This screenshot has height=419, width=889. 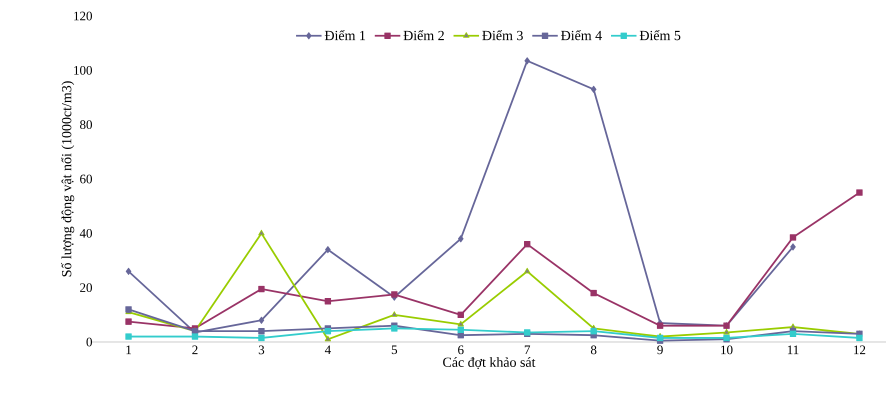 What do you see at coordinates (86, 179) in the screenshot?
I see `y-tick-label: 60` at bounding box center [86, 179].